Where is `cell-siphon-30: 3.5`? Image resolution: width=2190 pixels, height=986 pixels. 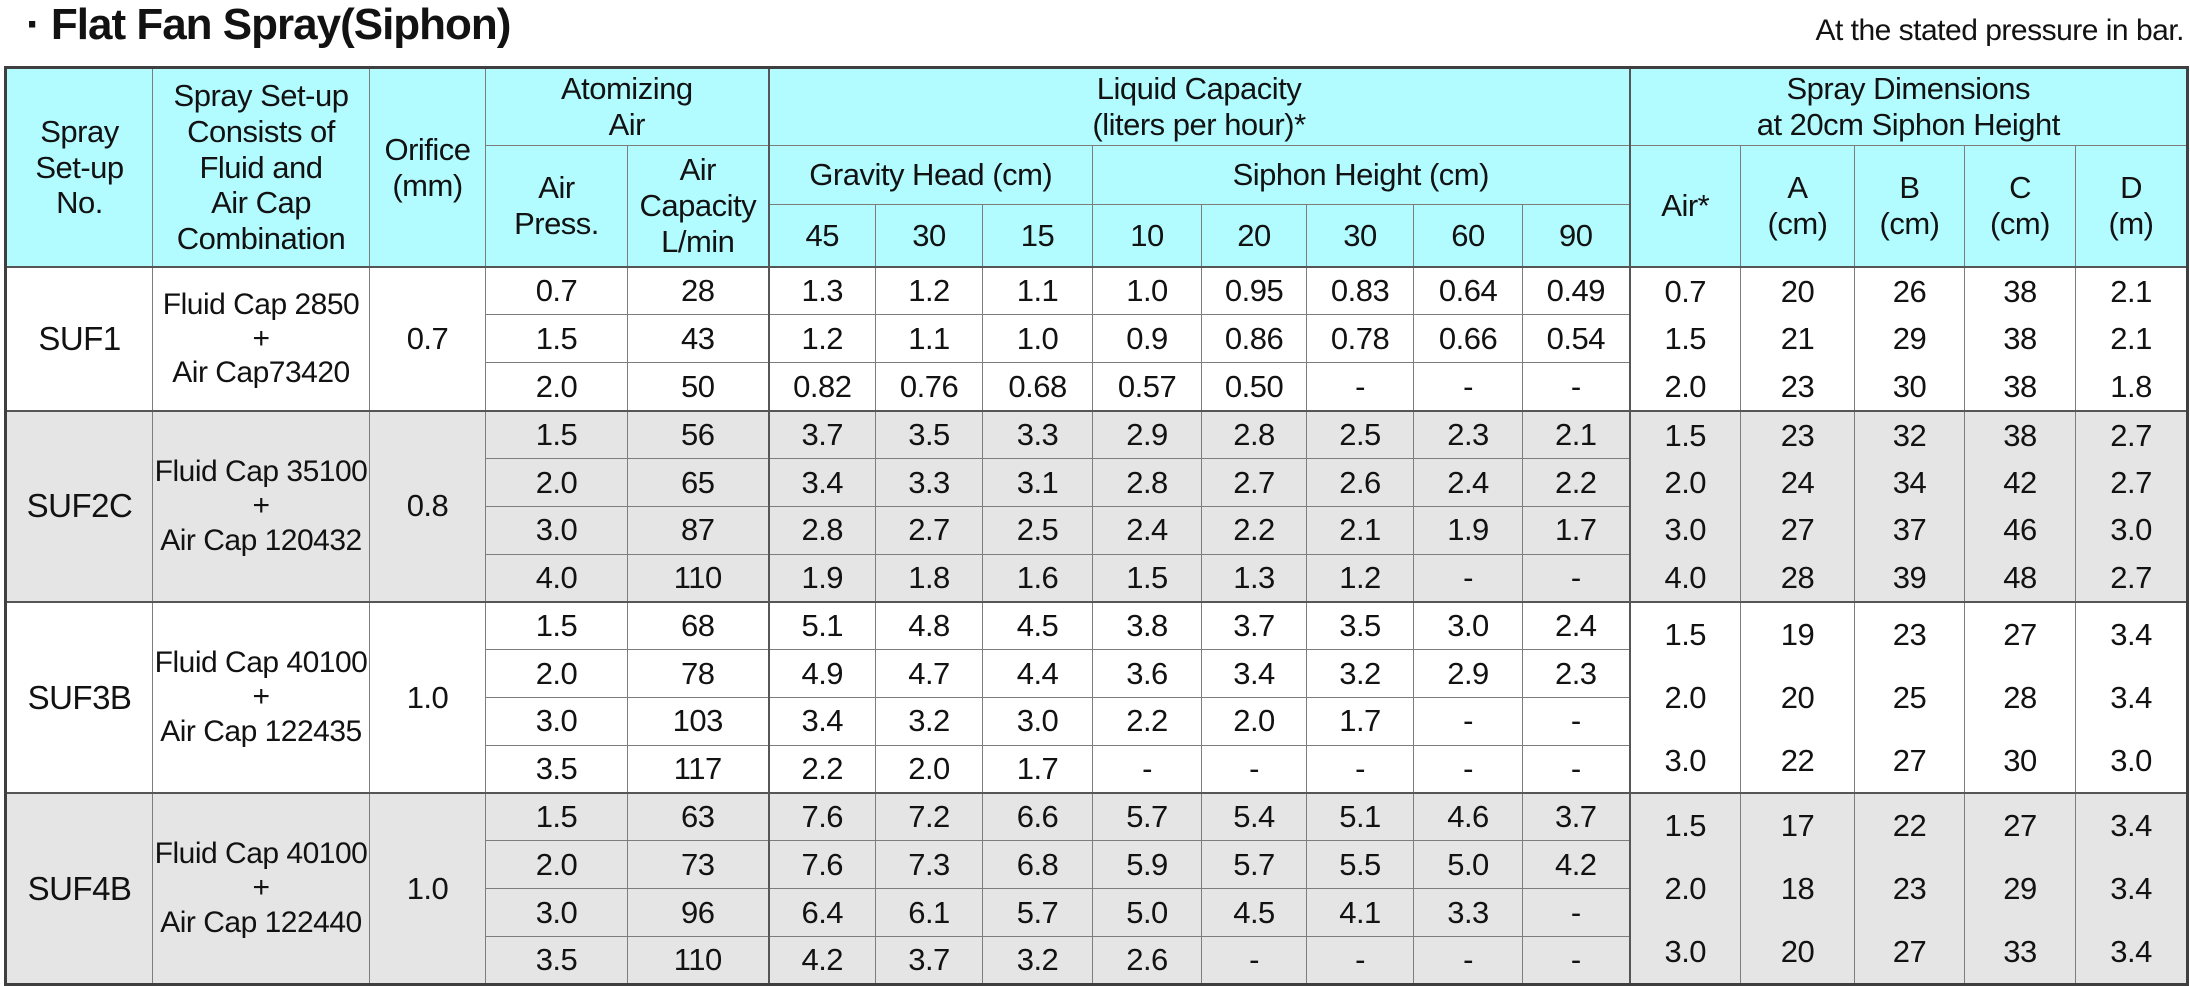
cell-siphon-30: 3.5 is located at coordinates (1360, 626).